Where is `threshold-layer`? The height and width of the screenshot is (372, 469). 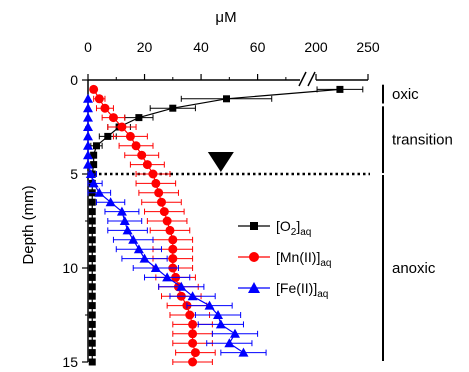
threshold-layer is located at coordinates (229, 164).